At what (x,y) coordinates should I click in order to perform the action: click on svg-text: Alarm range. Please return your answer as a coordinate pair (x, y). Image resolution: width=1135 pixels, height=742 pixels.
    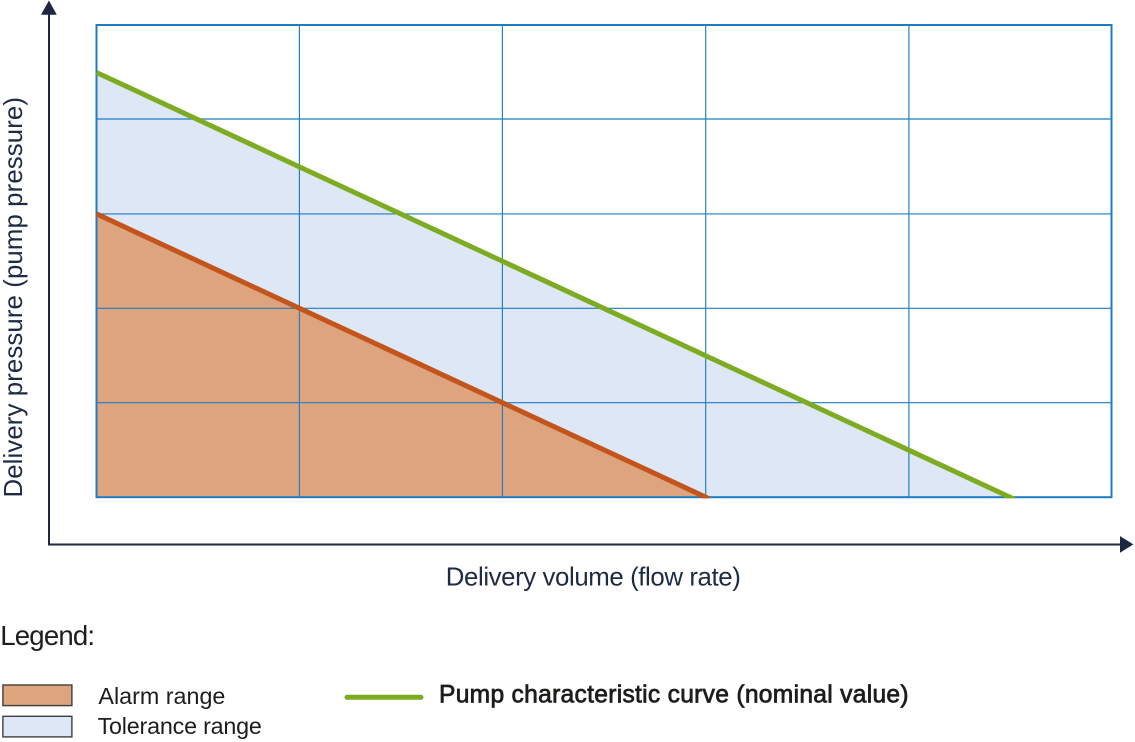
    Looking at the image, I should click on (161, 696).